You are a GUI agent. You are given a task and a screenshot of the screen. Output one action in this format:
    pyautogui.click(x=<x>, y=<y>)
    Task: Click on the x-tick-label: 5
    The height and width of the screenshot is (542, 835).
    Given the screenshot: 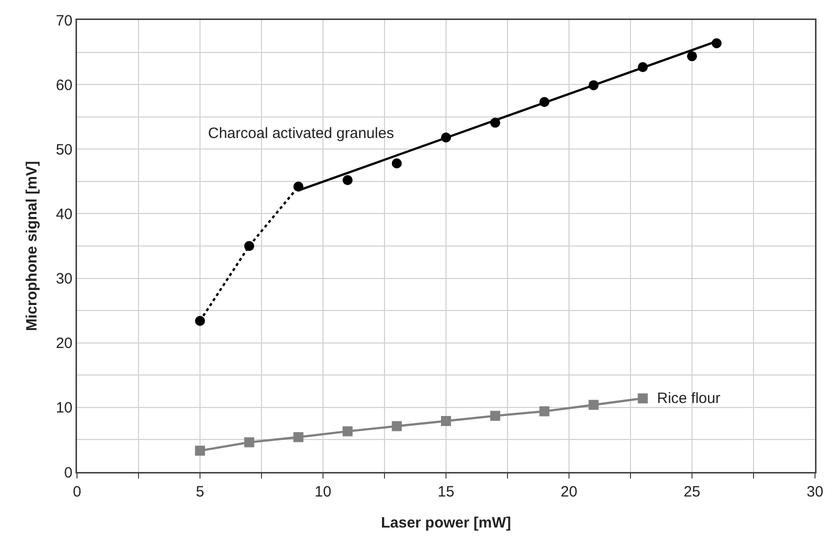 What is the action you would take?
    pyautogui.click(x=200, y=492)
    